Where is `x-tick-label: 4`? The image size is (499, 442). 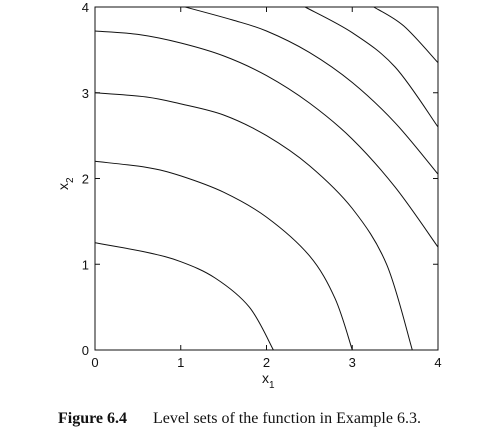 x-tick-label: 4 is located at coordinates (437, 362).